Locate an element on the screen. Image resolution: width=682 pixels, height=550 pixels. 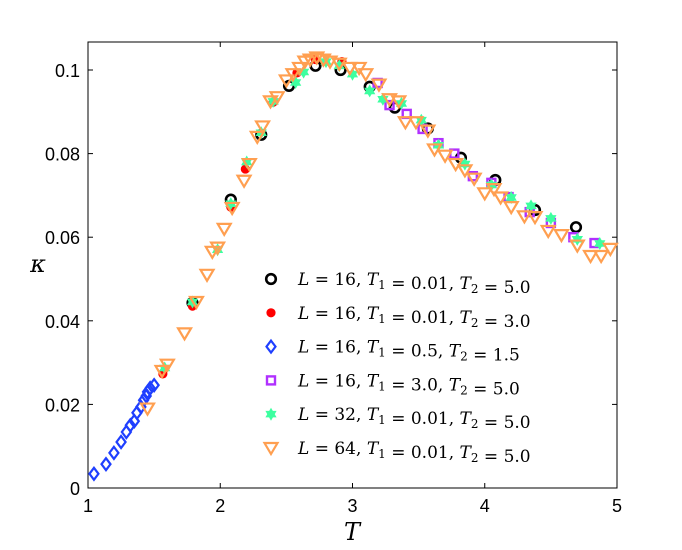
y-tick-label: 0.04 is located at coordinates (62, 322).